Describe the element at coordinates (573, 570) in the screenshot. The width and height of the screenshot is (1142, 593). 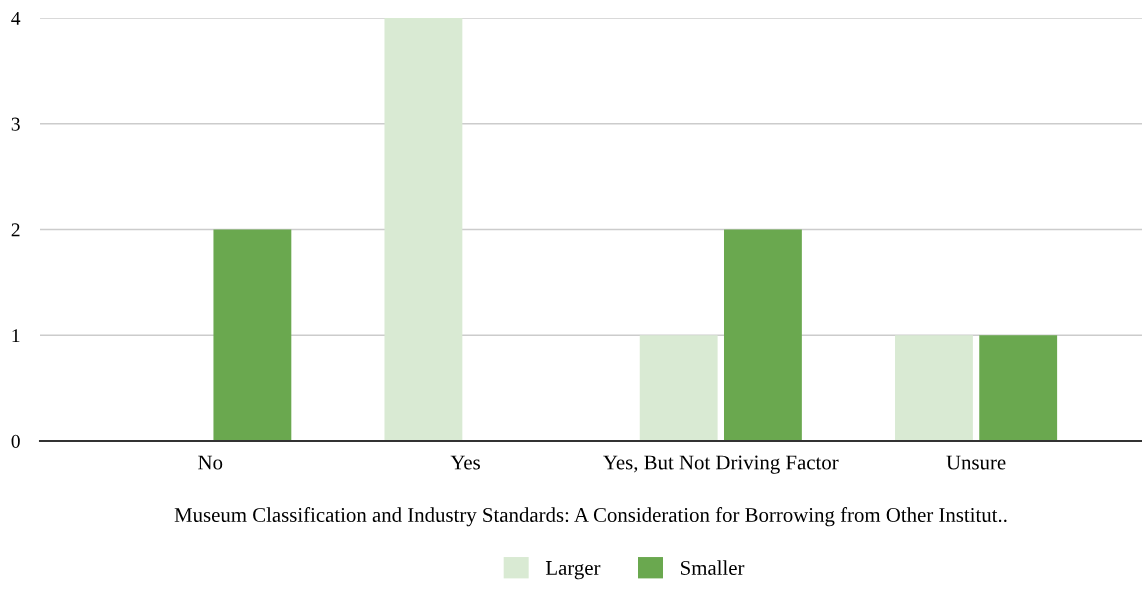
I see `legend-label: Larger` at that location.